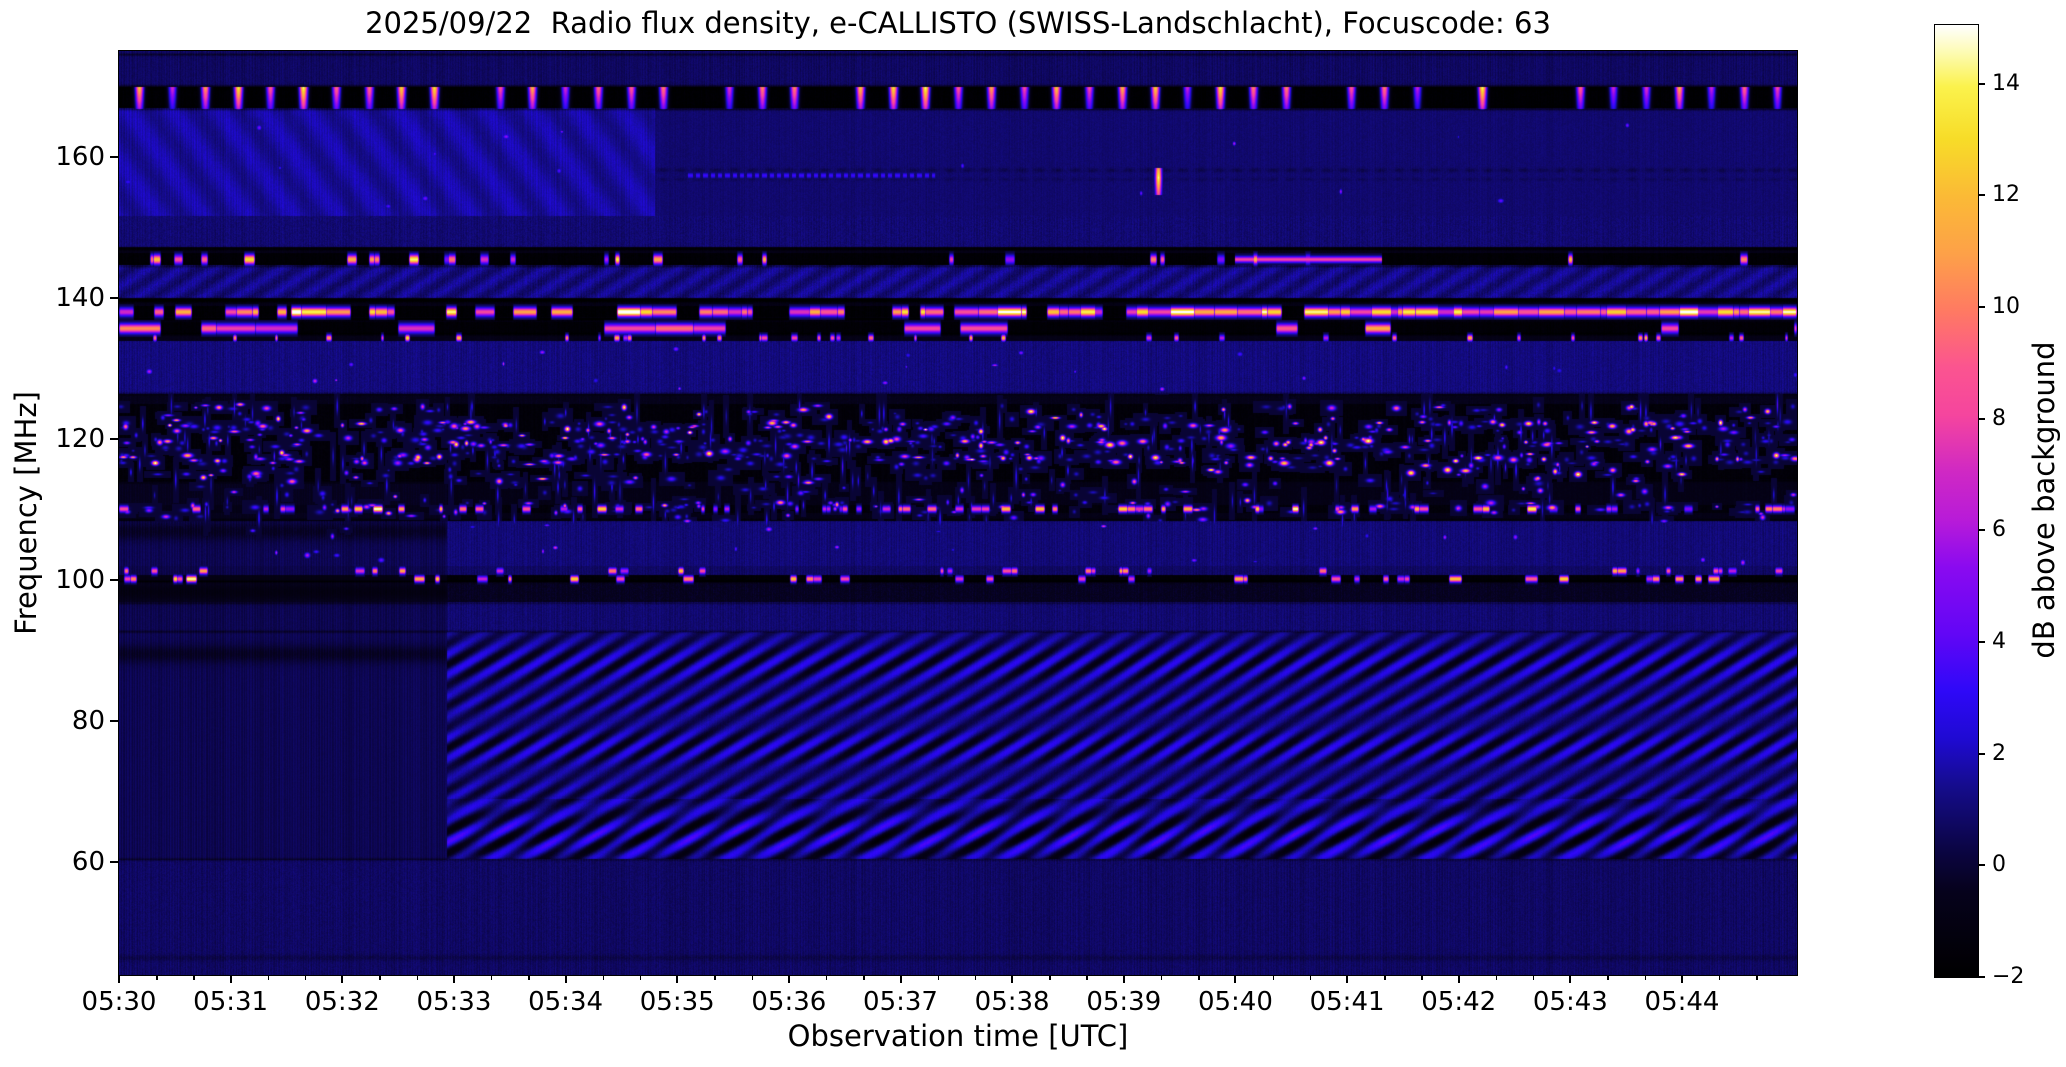  Describe the element at coordinates (2006, 83) in the screenshot. I see `colorbar-tick-label: 14` at that location.